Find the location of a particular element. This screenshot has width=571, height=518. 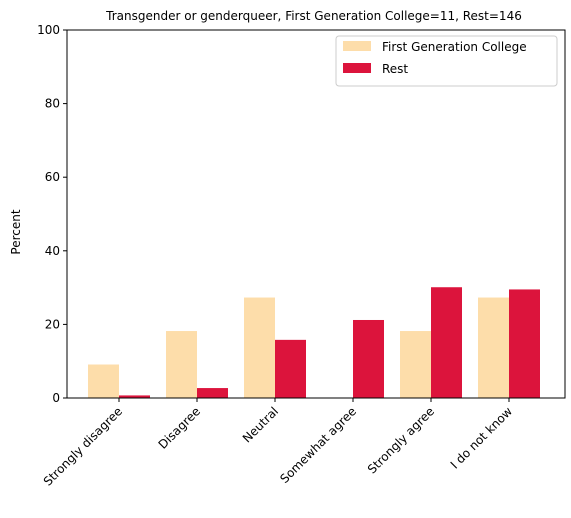

legend: First Generation College Rest is located at coordinates (446, 61).